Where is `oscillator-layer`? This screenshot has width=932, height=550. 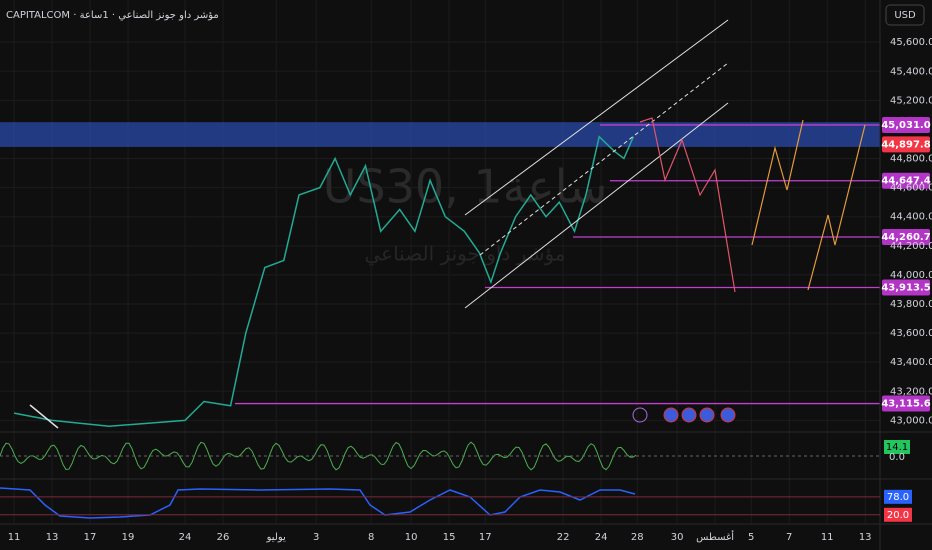 oscillator-layer is located at coordinates (440, 456).